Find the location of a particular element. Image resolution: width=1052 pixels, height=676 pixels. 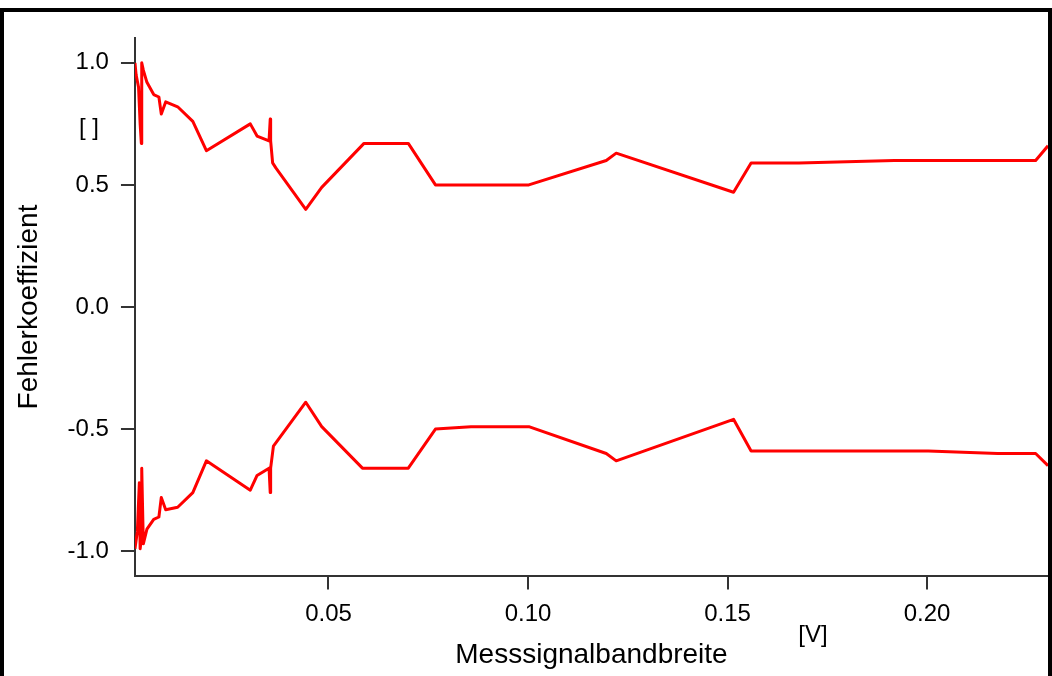

x-tick-label: 0.20 is located at coordinates (927, 612).